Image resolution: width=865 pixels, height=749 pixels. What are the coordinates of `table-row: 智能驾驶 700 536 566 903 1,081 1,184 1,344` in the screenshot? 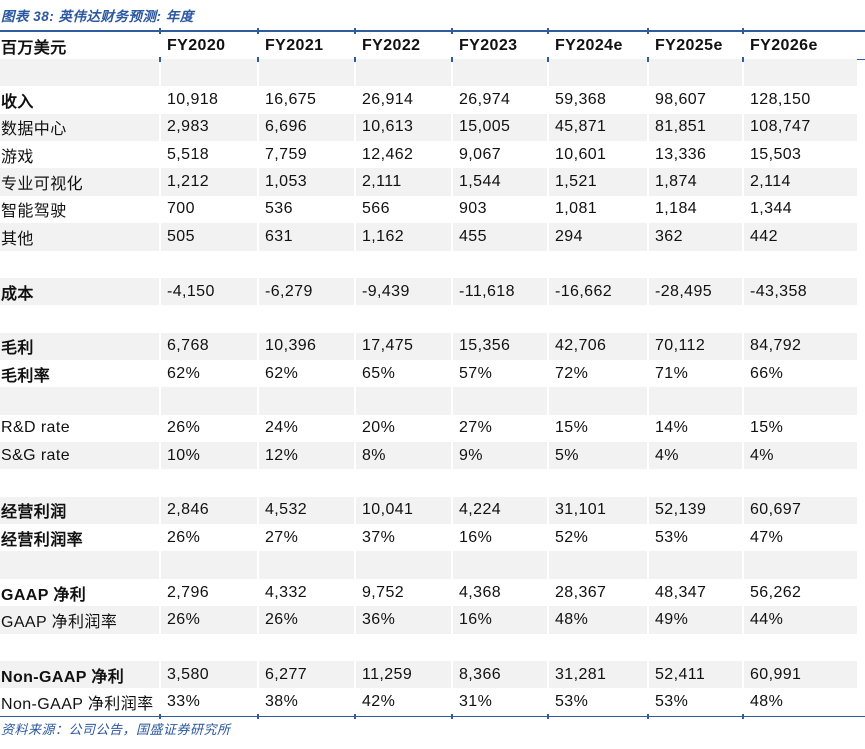 It's located at (428, 209).